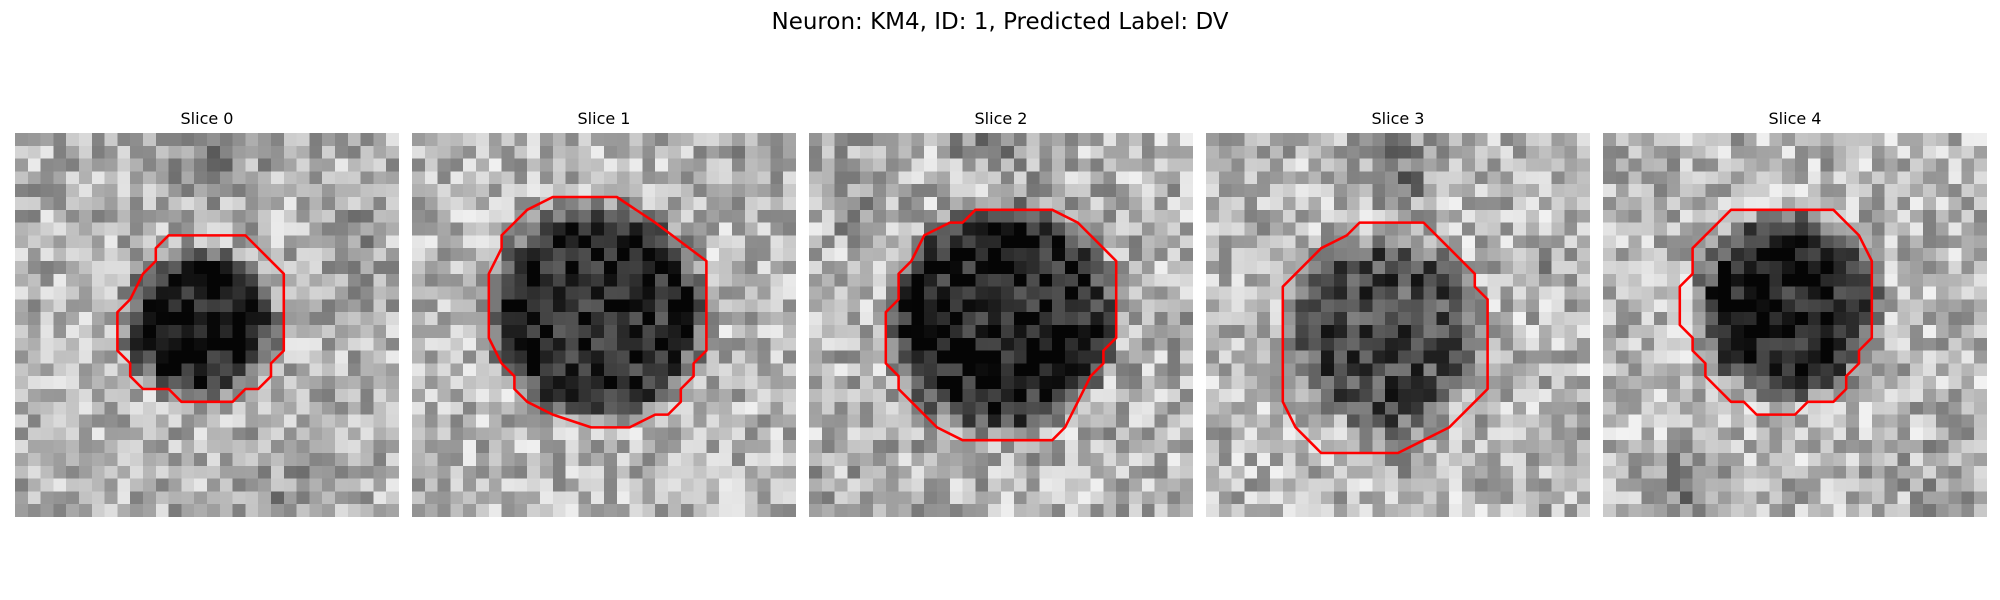  I want to click on slice-panel-4: Slice 4, so click(1795, 312).